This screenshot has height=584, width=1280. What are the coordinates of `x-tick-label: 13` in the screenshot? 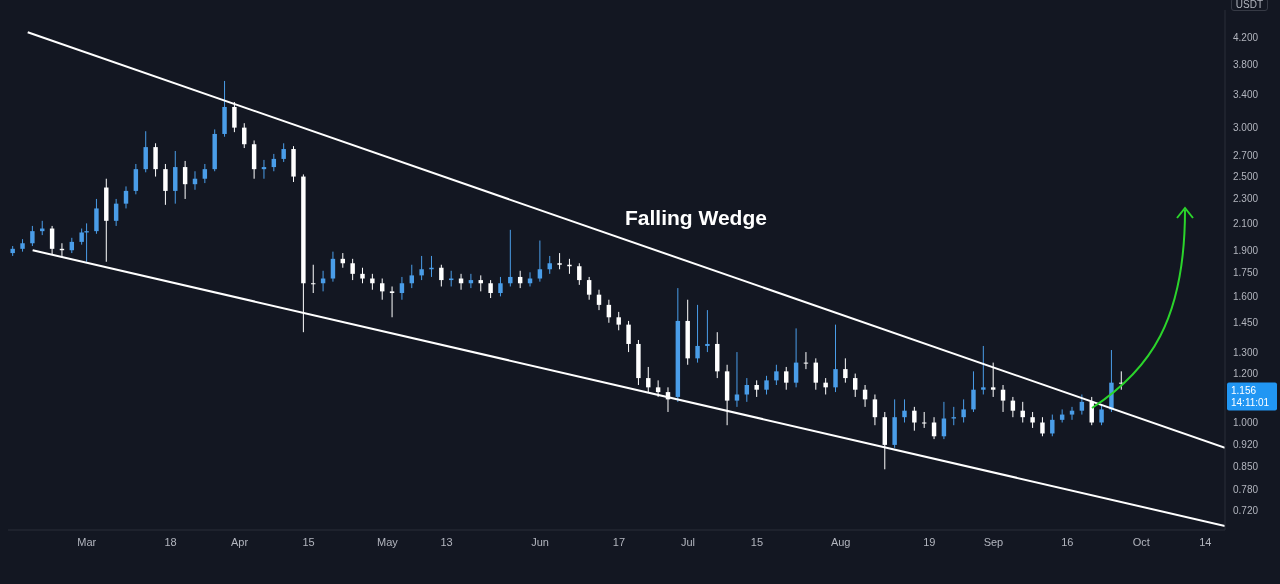 It's located at (446, 541).